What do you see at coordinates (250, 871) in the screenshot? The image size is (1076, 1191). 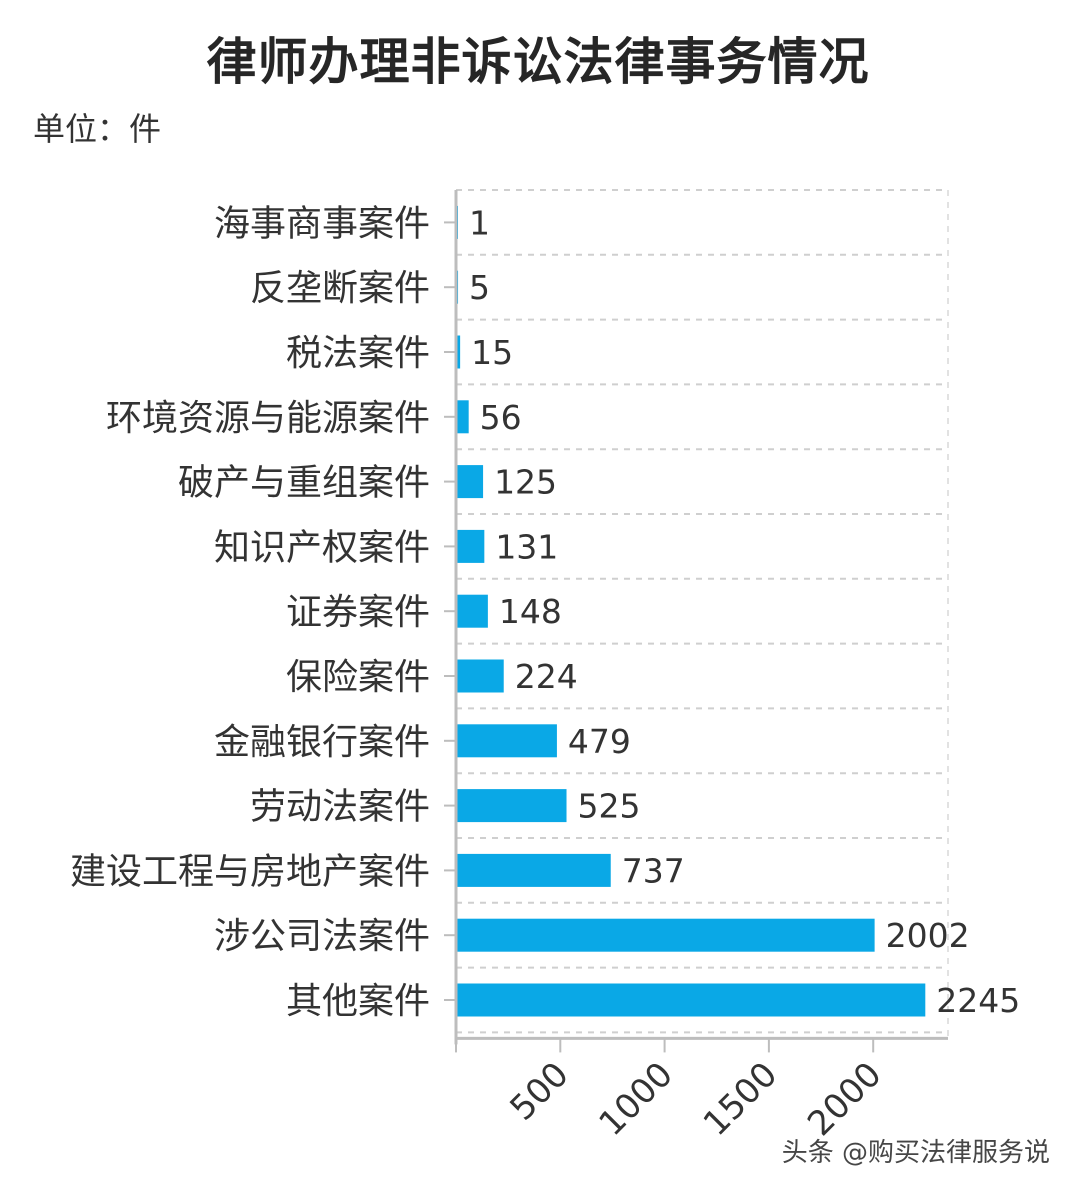 I see `category-label: 建设工程与房地产案件` at bounding box center [250, 871].